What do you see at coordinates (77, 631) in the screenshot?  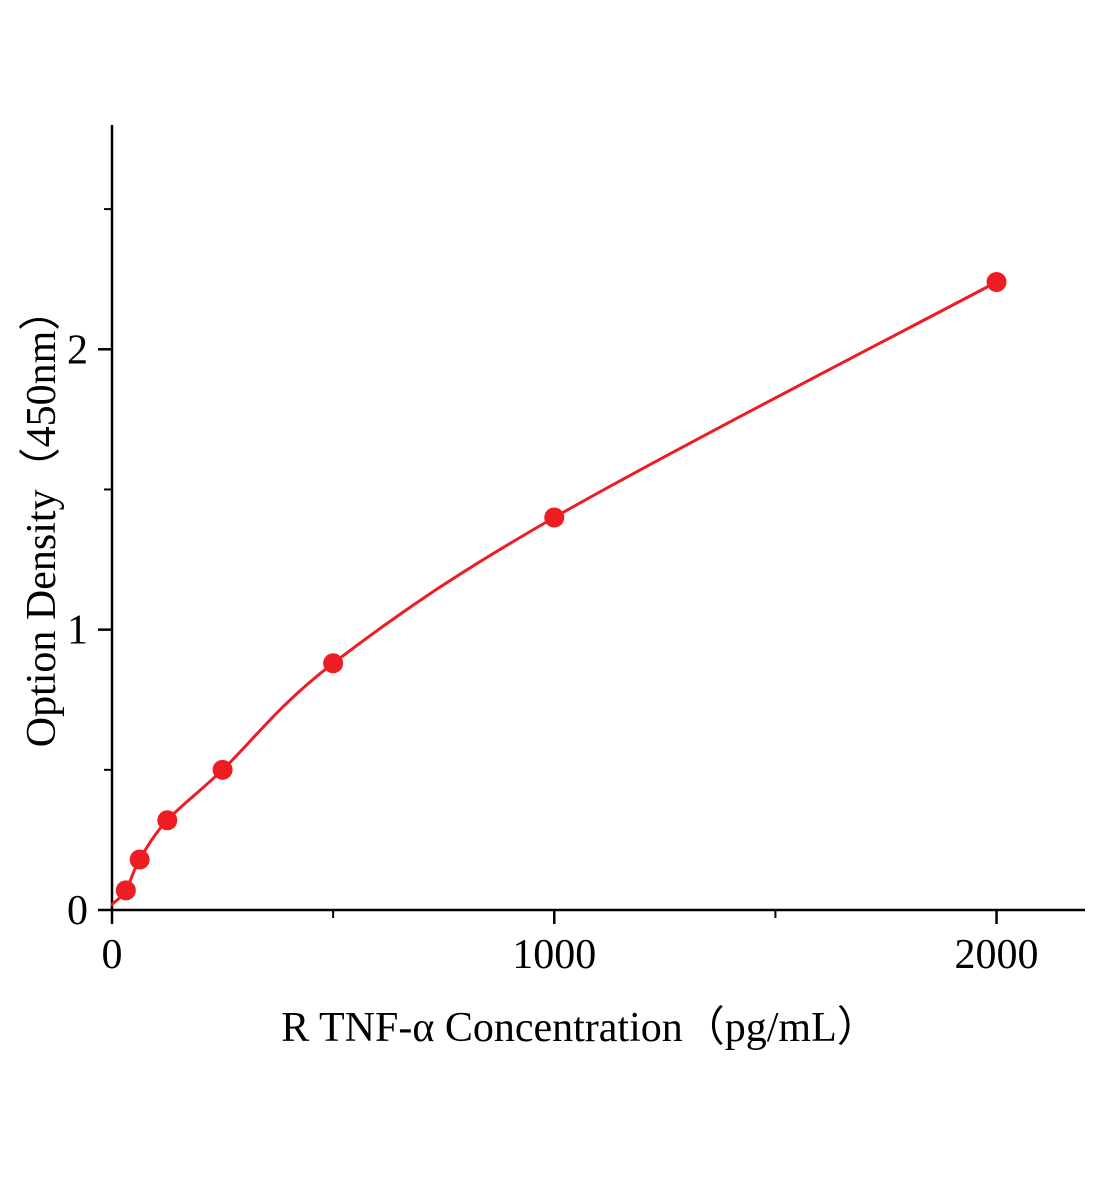 I see `y-tick-label: 1` at bounding box center [77, 631].